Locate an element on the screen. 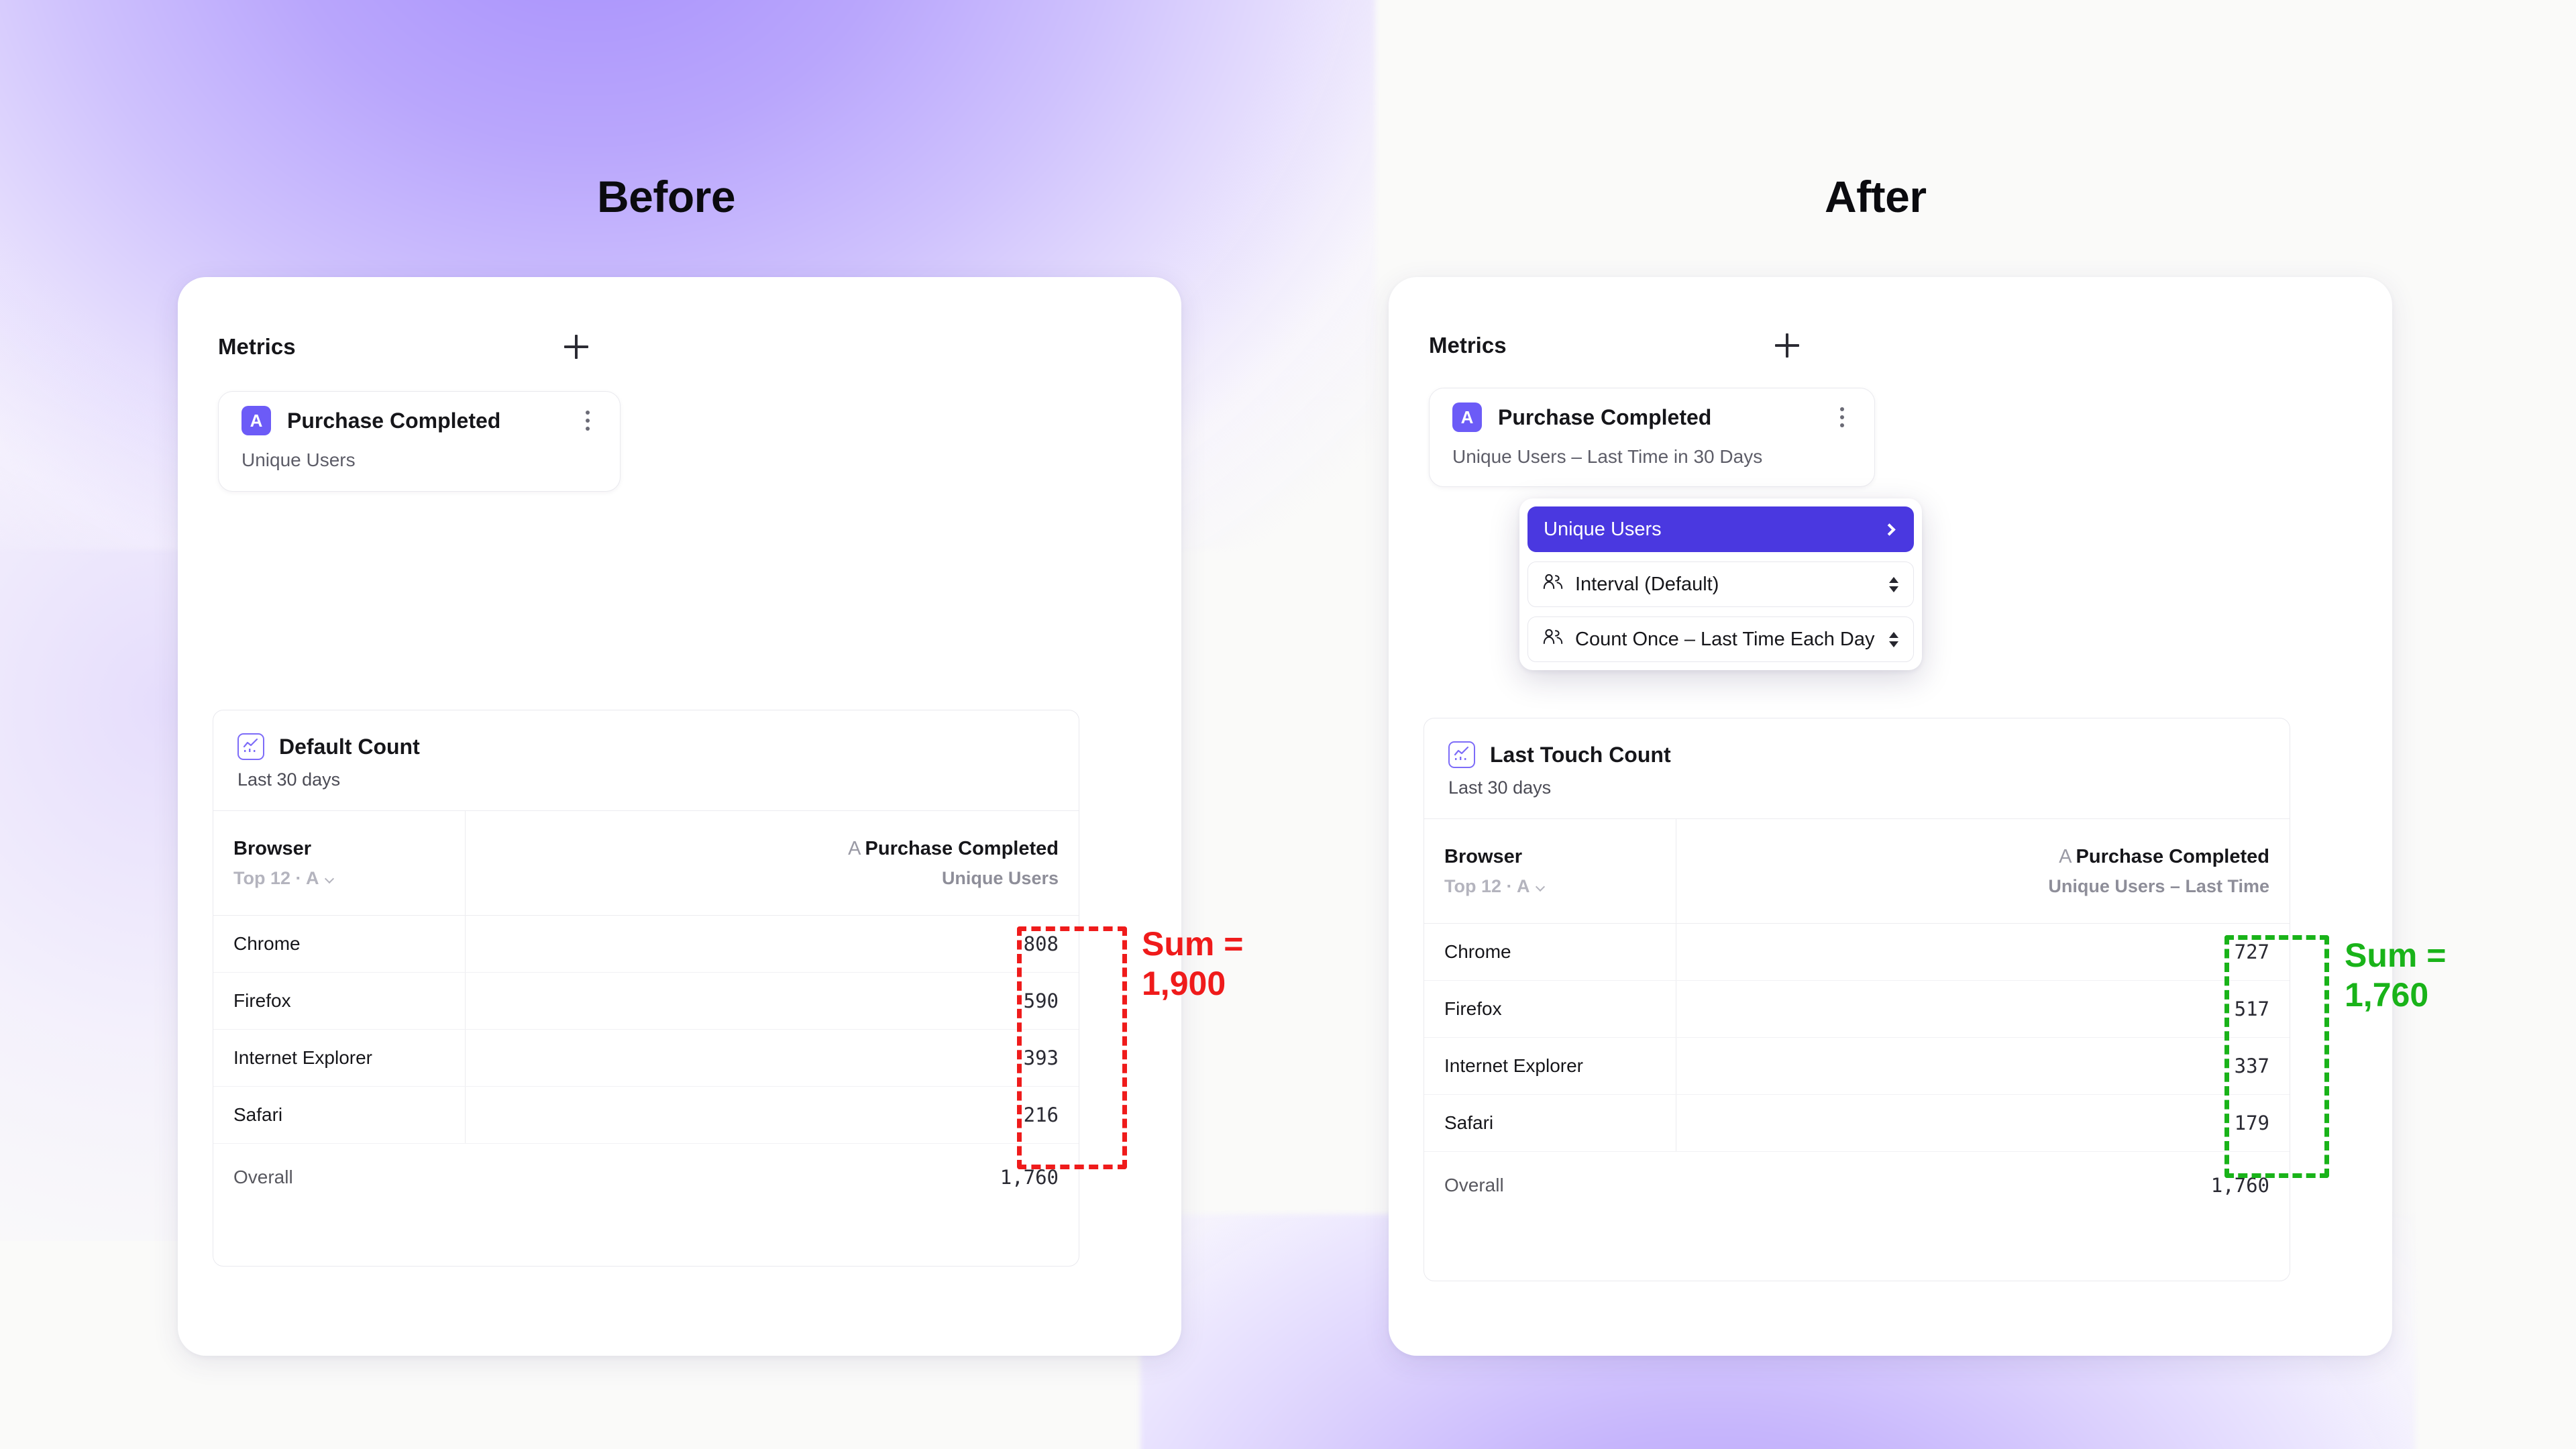 This screenshot has height=1449, width=2576. aggregation-dropdown: Unique Users Interval (Default) Coun is located at coordinates (1720, 584).